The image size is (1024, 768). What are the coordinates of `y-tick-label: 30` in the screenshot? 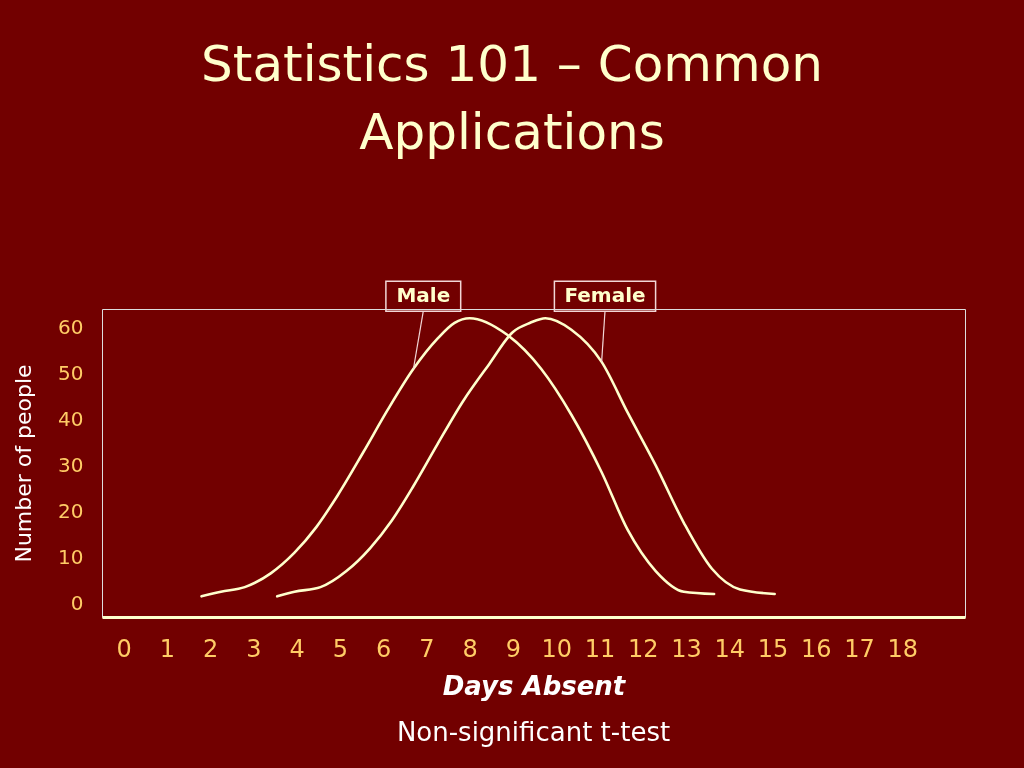 It's located at (71, 464).